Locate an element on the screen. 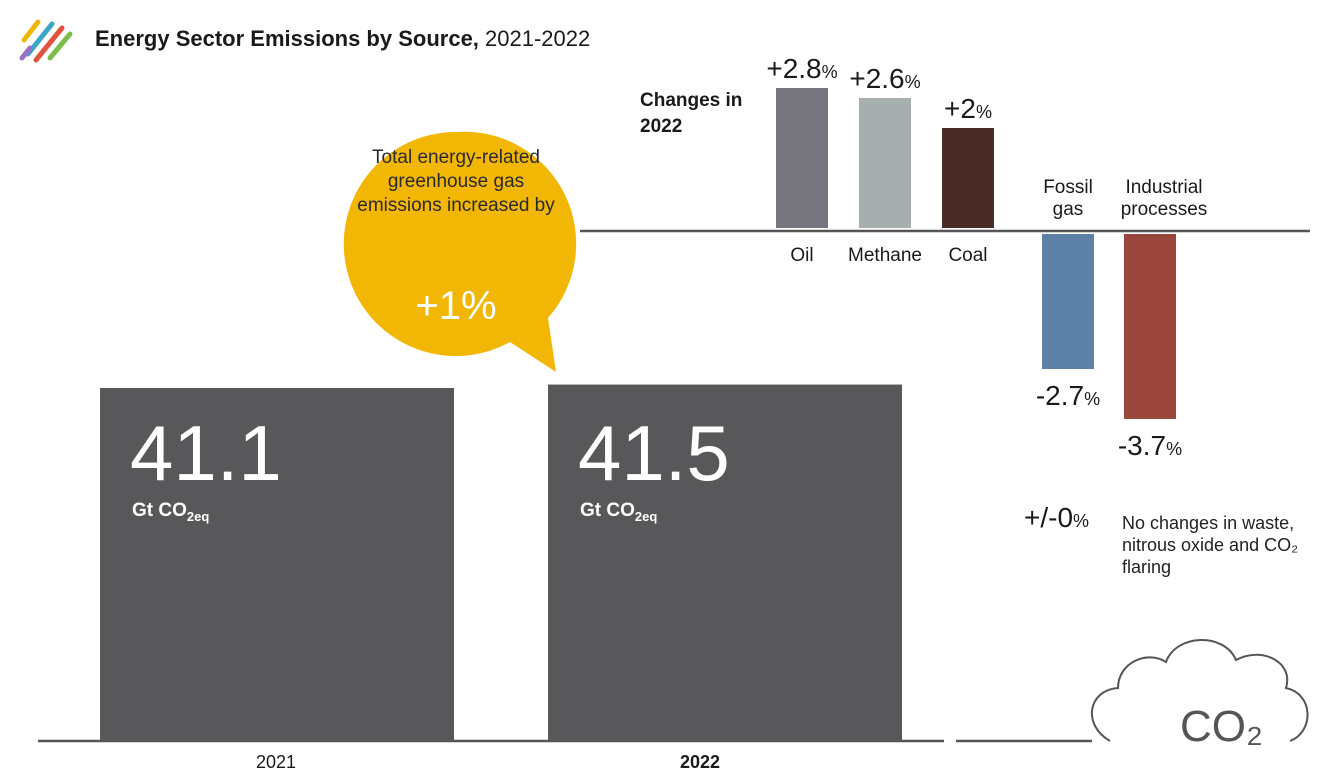 This screenshot has width=1326, height=776. category-label-coal: Coal is located at coordinates (967, 255).